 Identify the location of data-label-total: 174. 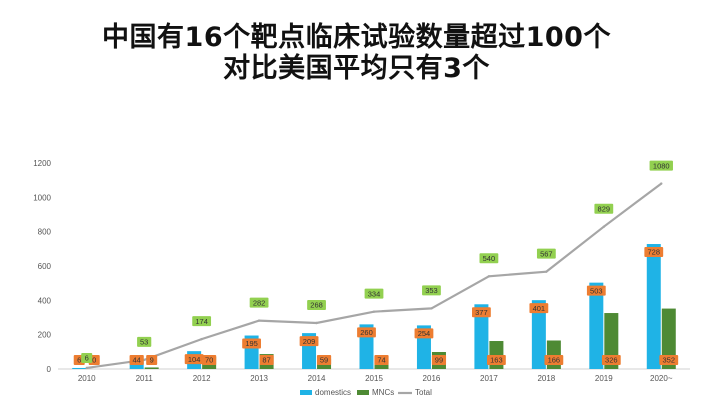
(201, 321).